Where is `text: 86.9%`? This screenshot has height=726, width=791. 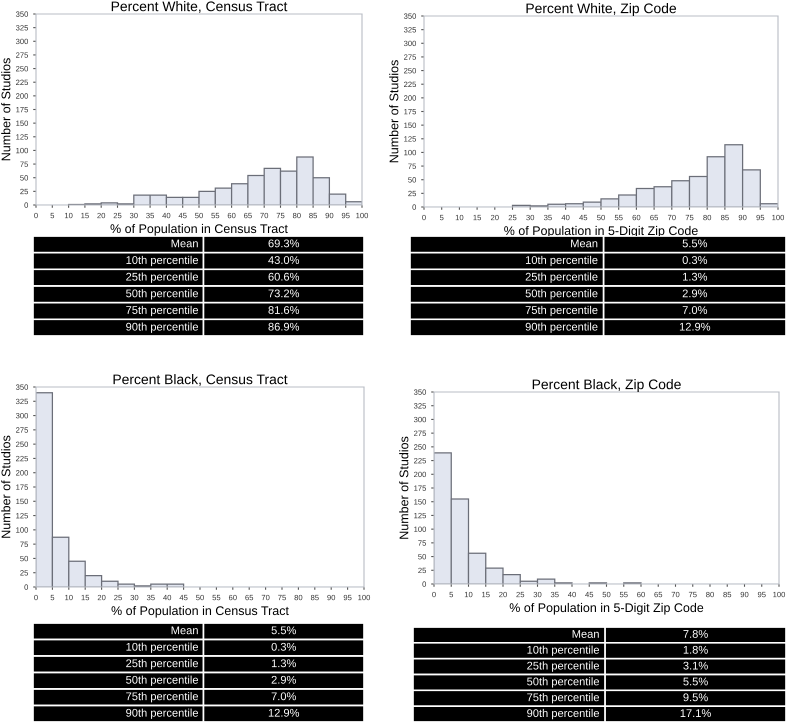
text: 86.9% is located at coordinates (284, 326).